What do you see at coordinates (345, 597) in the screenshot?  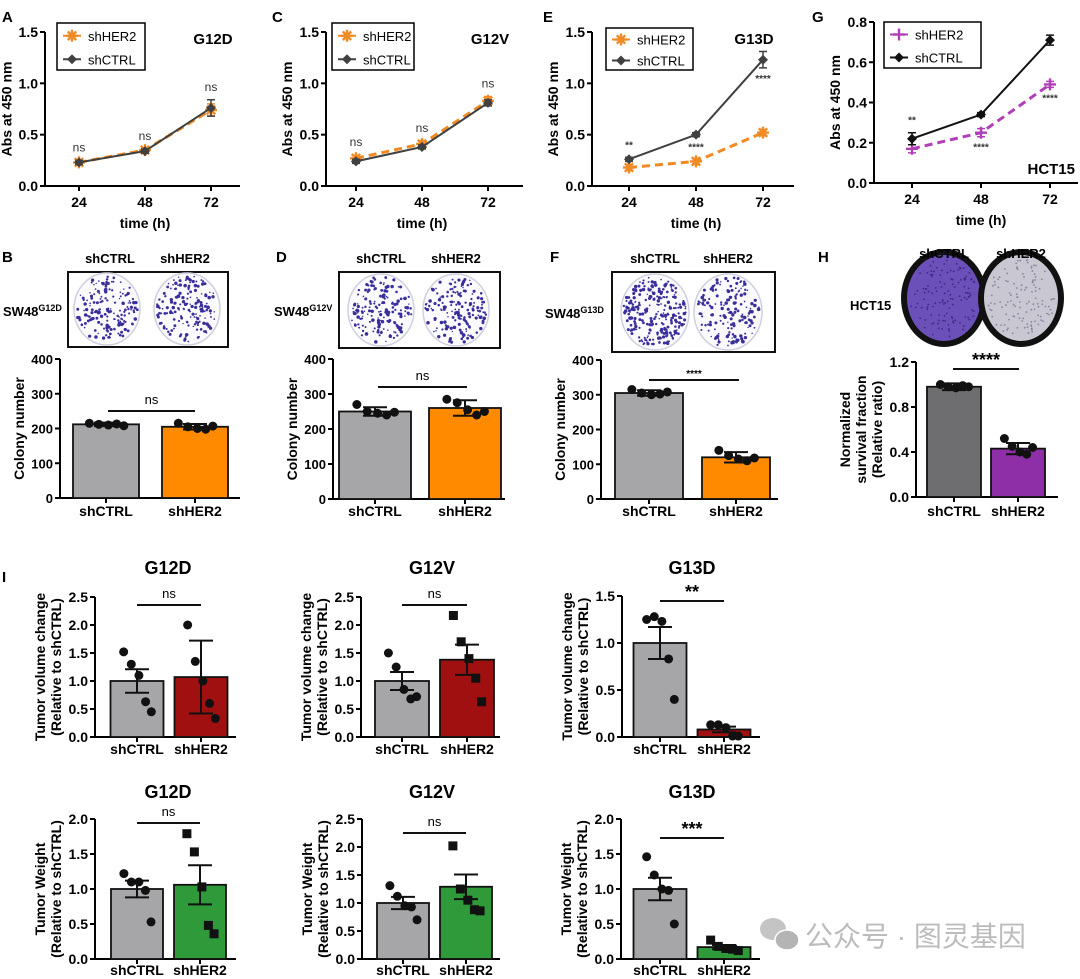 I see `y-tick-label: 2.5` at bounding box center [345, 597].